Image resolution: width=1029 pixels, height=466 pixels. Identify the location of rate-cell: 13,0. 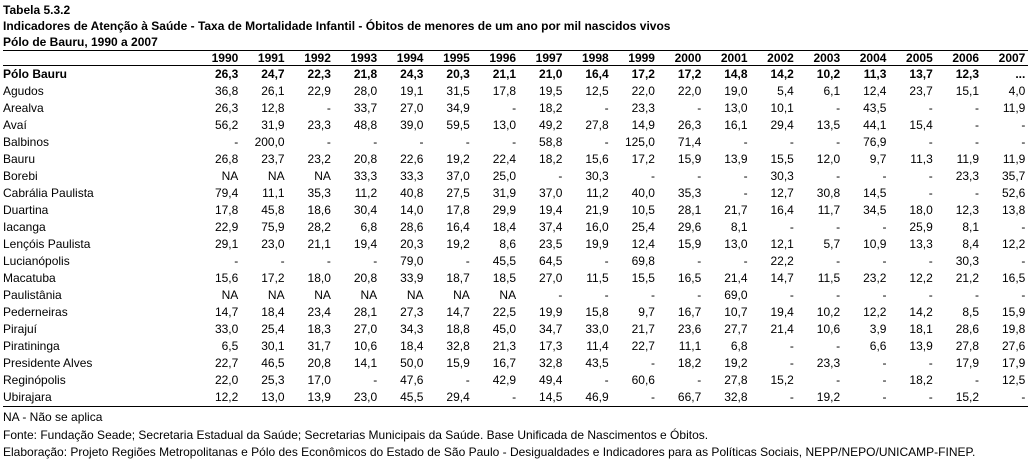
(736, 244).